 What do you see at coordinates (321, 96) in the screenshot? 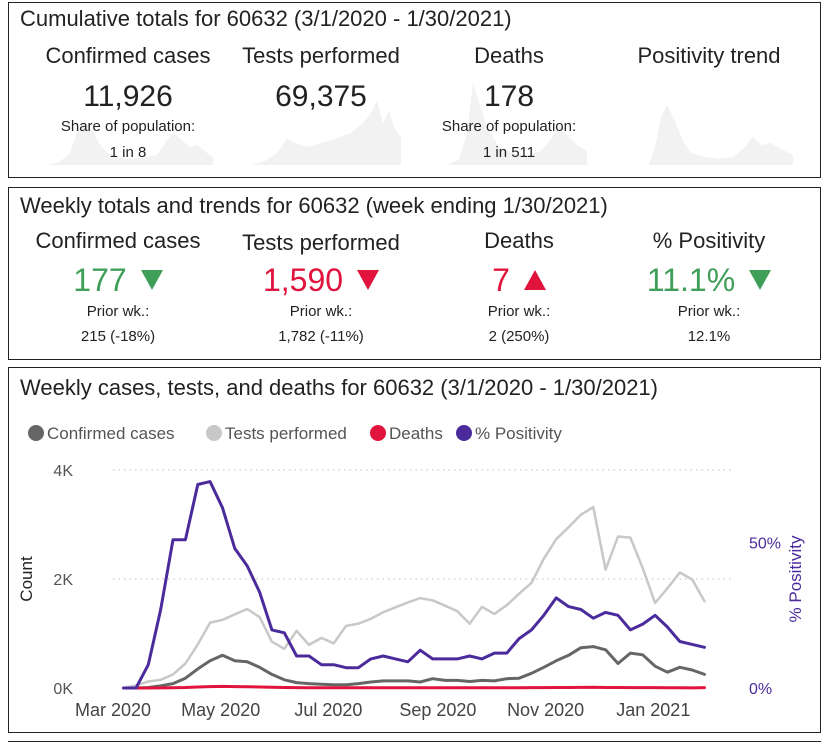
I see `cumulative-tests-value: 69,375` at bounding box center [321, 96].